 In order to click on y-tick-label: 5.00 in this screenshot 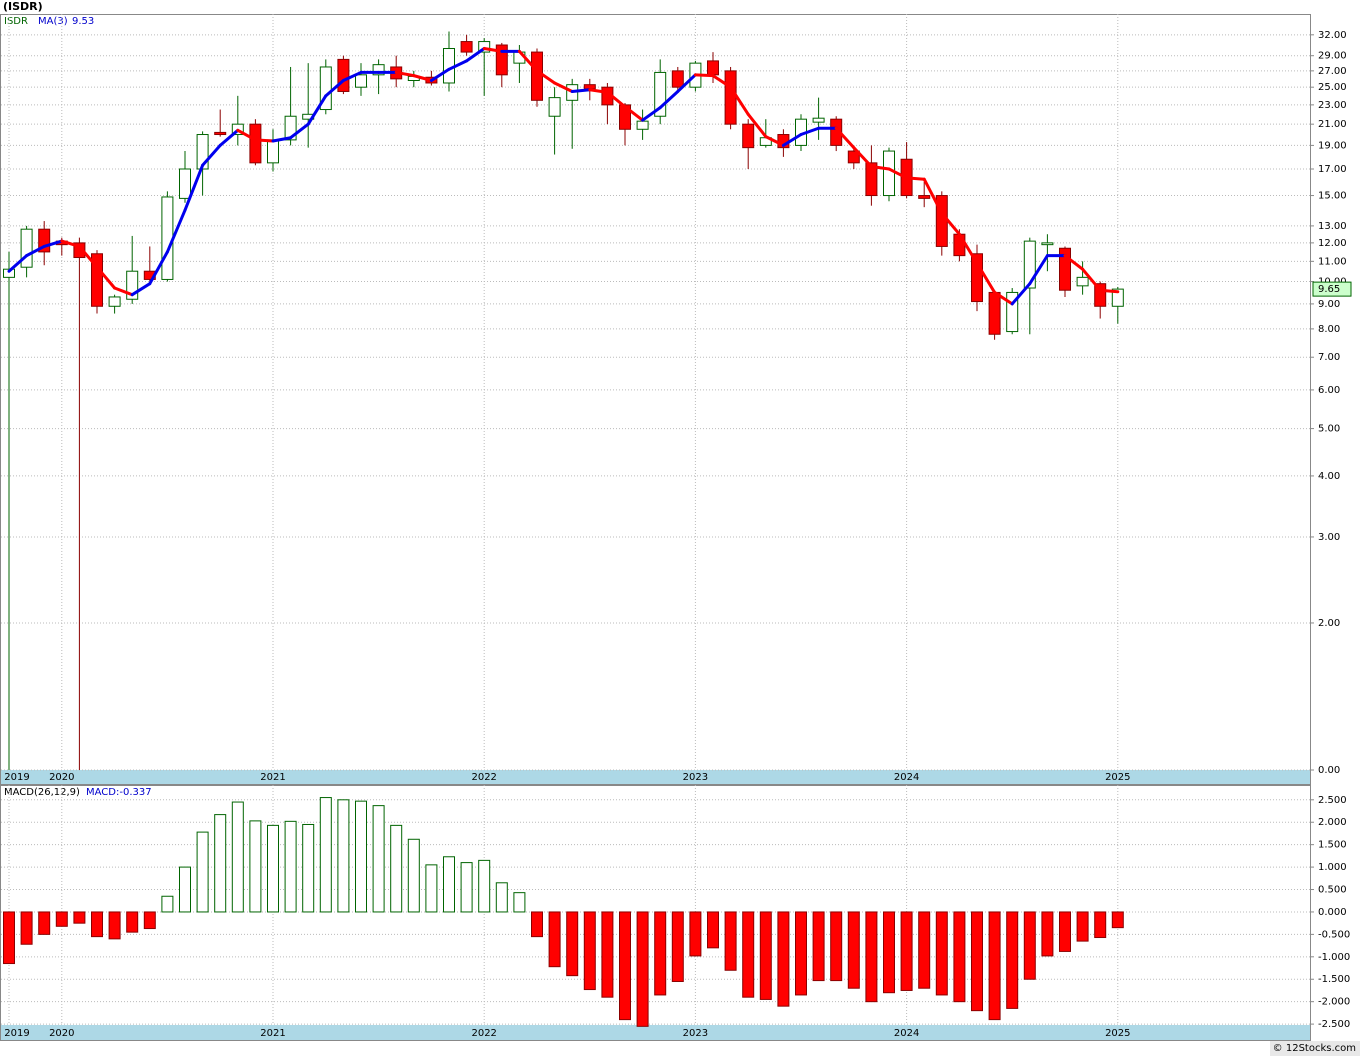, I will do `click(1329, 429)`.